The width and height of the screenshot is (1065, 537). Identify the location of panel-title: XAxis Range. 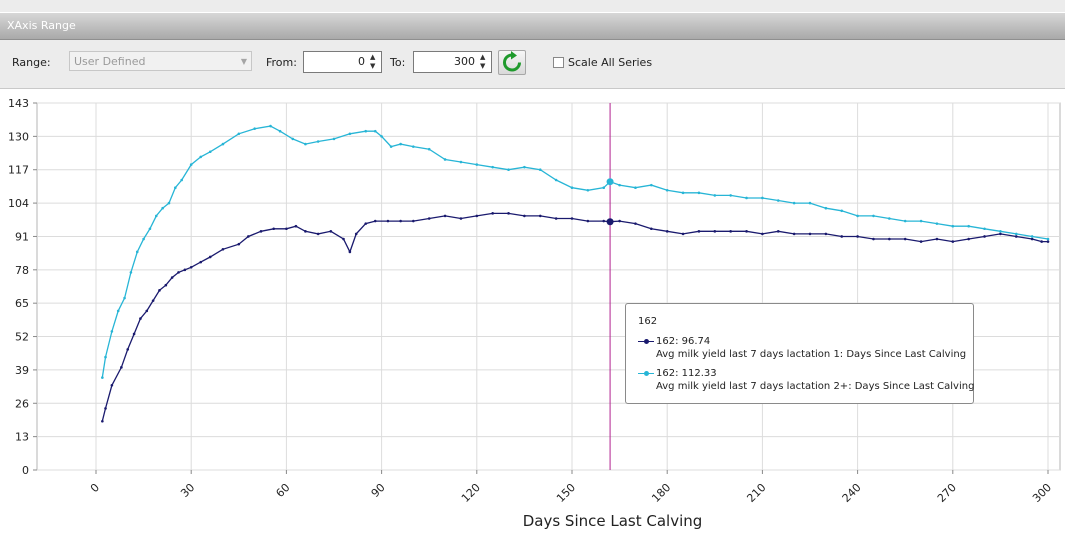
(41, 25).